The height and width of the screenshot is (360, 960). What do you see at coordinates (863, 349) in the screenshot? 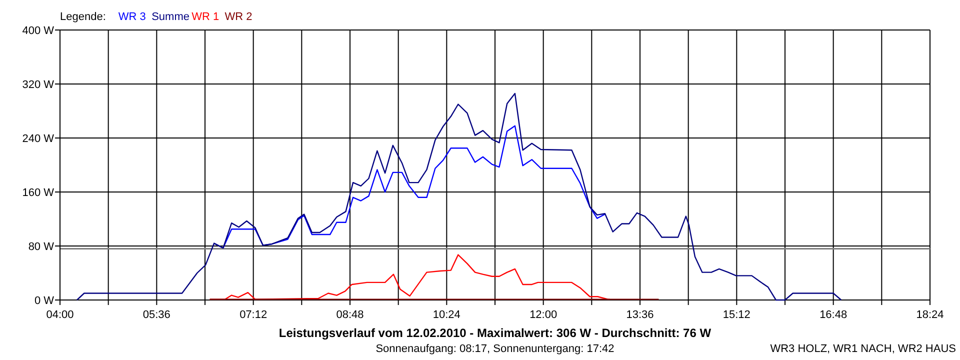
I see `text: WR3 HOLZ, WR1 NACH, WR2 HAUS` at bounding box center [863, 349].